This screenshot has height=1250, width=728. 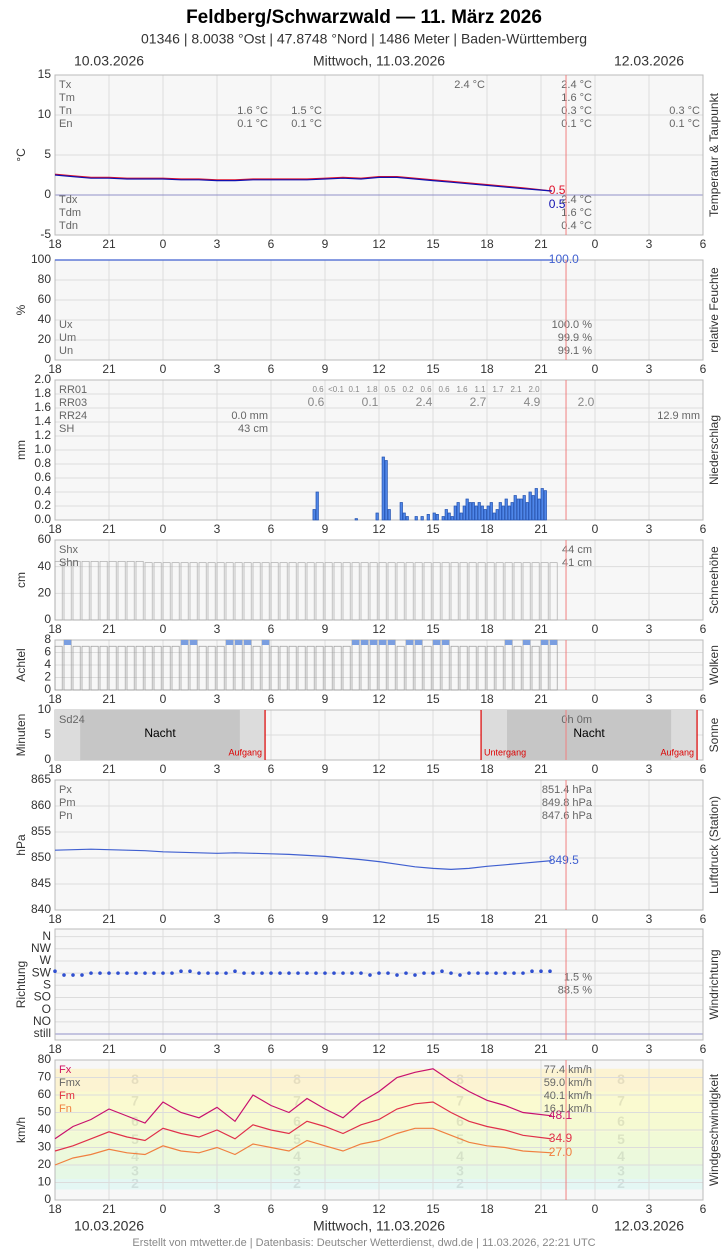 What do you see at coordinates (42, 972) in the screenshot?
I see `y-tick-label: SW` at bounding box center [42, 972].